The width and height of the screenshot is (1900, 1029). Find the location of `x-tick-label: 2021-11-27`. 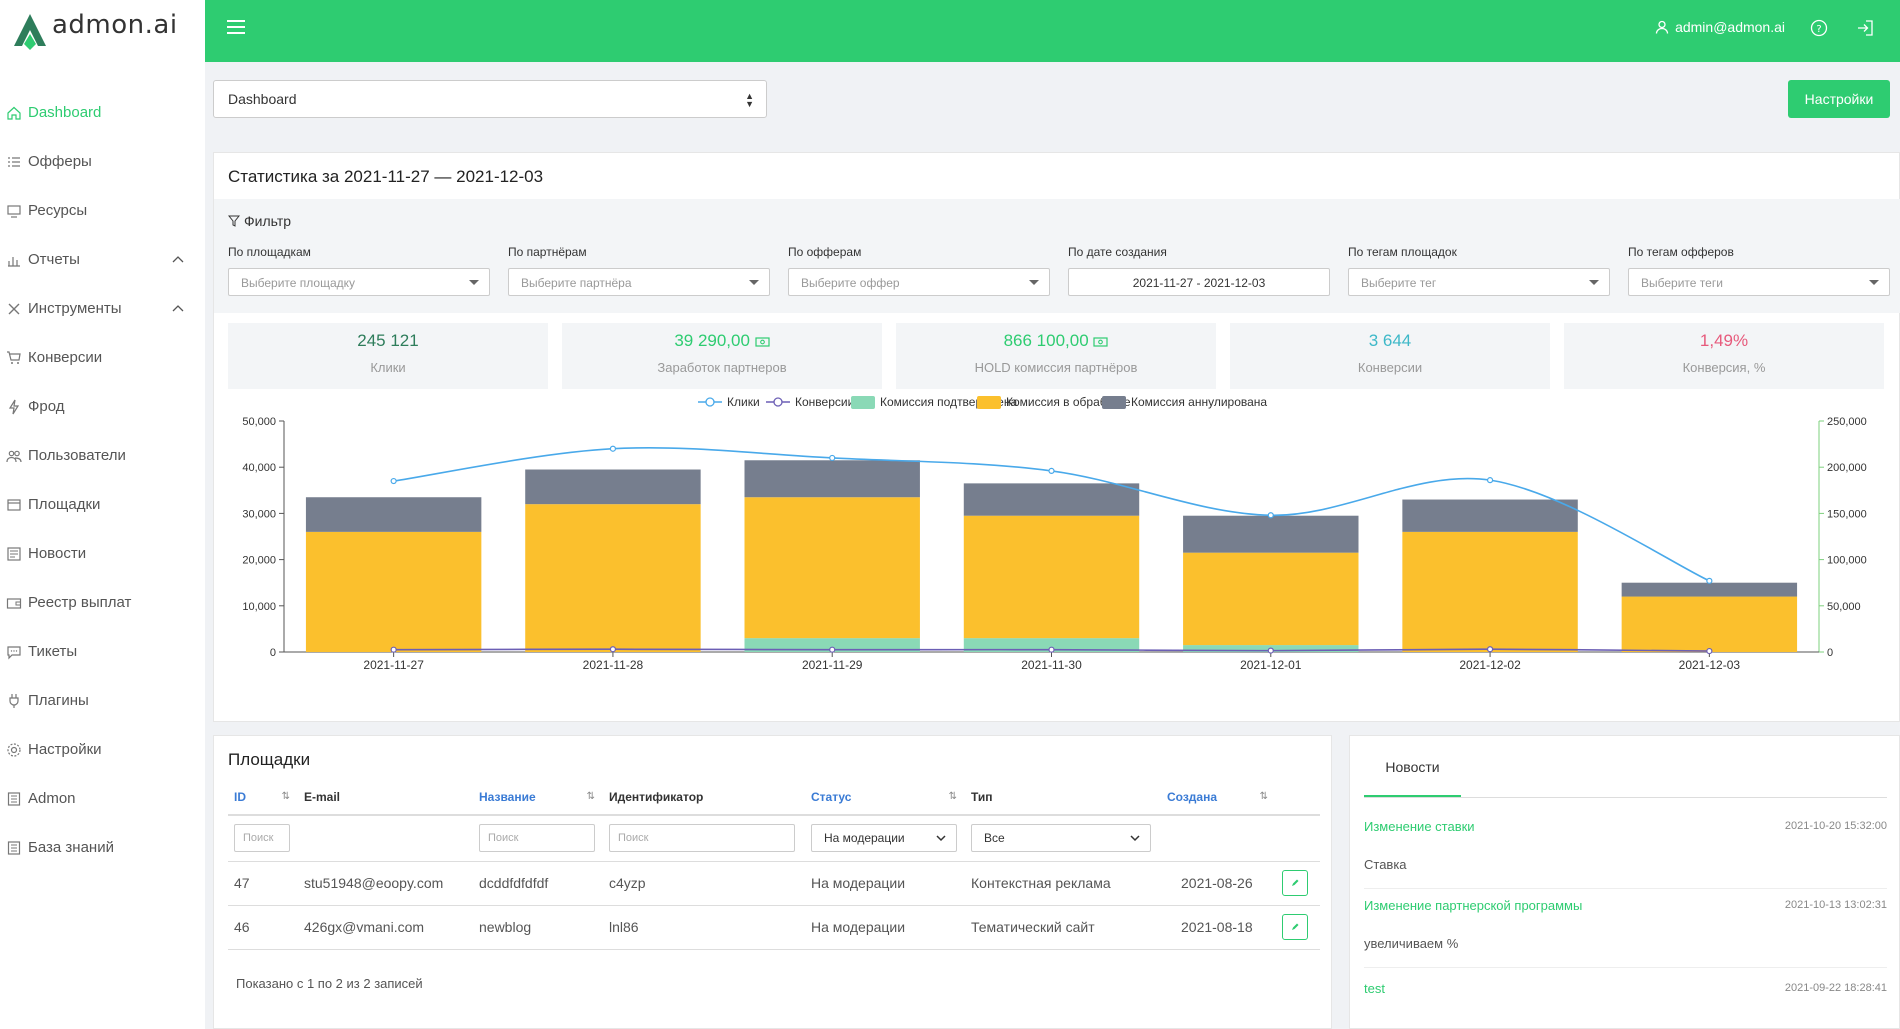

x-tick-label: 2021-11-27 is located at coordinates (393, 665).